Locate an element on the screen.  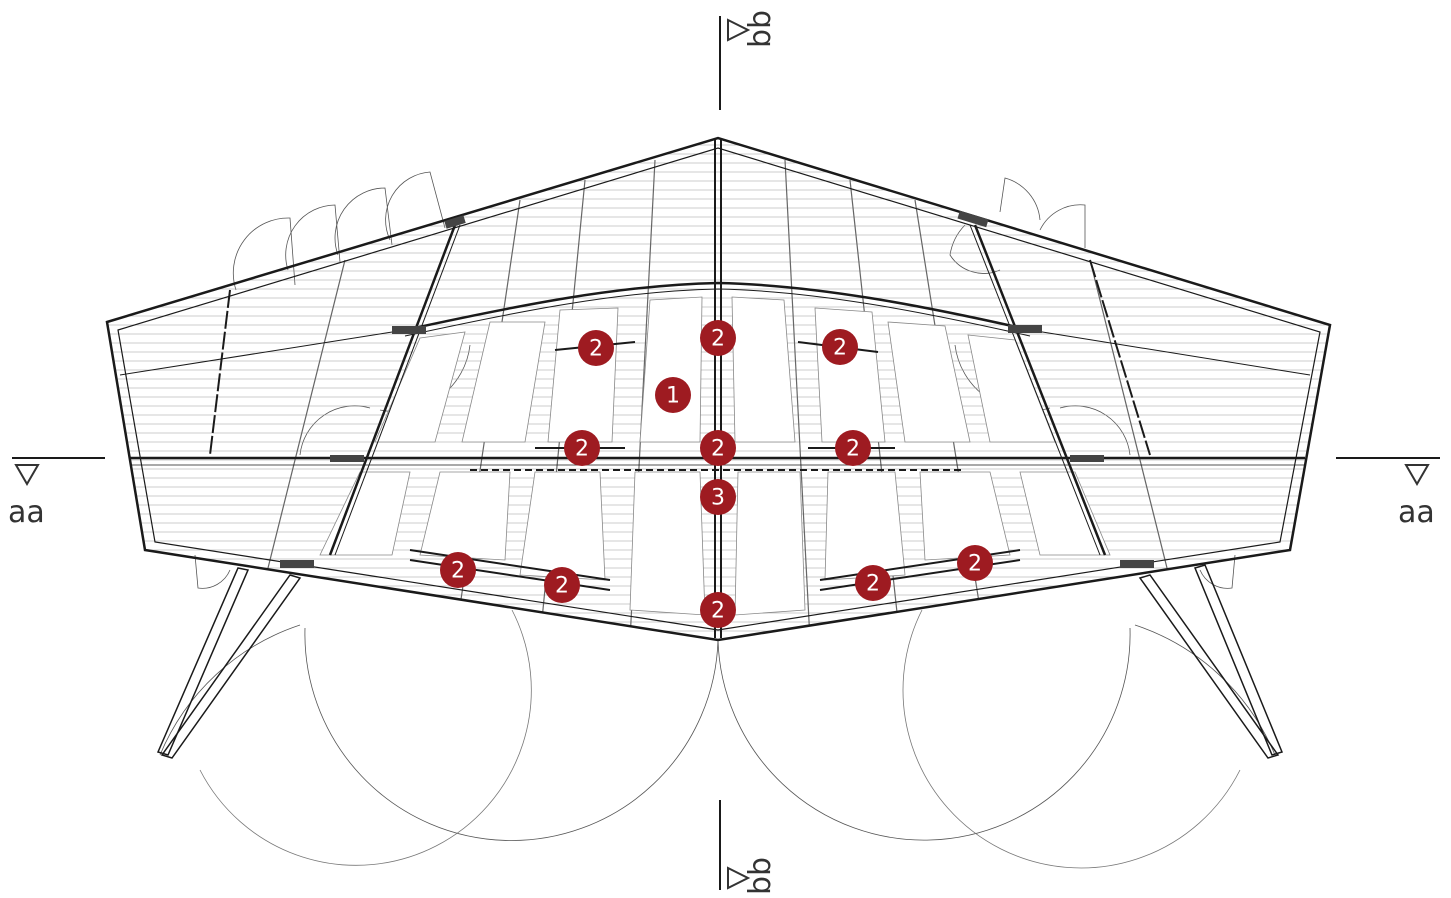
section-cut-aa-left: aa is located at coordinates (56, 493).